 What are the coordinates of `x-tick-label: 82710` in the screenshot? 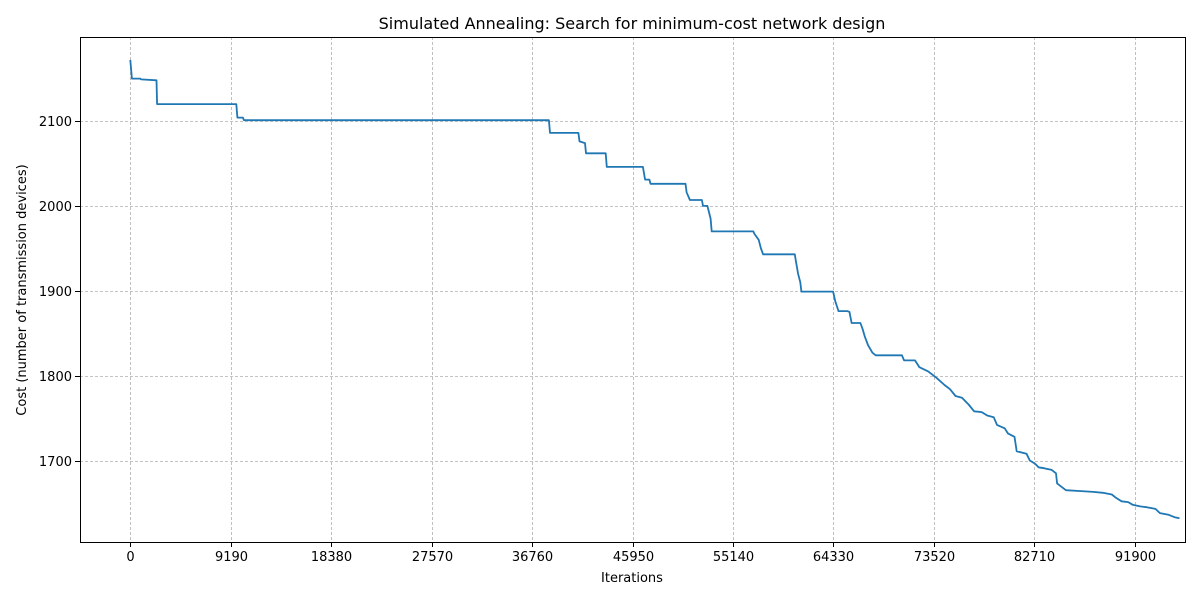 It's located at (1034, 557).